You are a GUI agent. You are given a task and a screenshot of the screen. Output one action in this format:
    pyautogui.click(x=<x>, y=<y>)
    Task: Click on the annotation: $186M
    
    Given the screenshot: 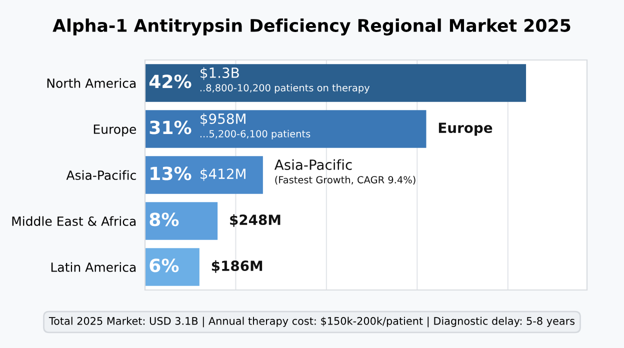 What is the action you would take?
    pyautogui.click(x=237, y=266)
    